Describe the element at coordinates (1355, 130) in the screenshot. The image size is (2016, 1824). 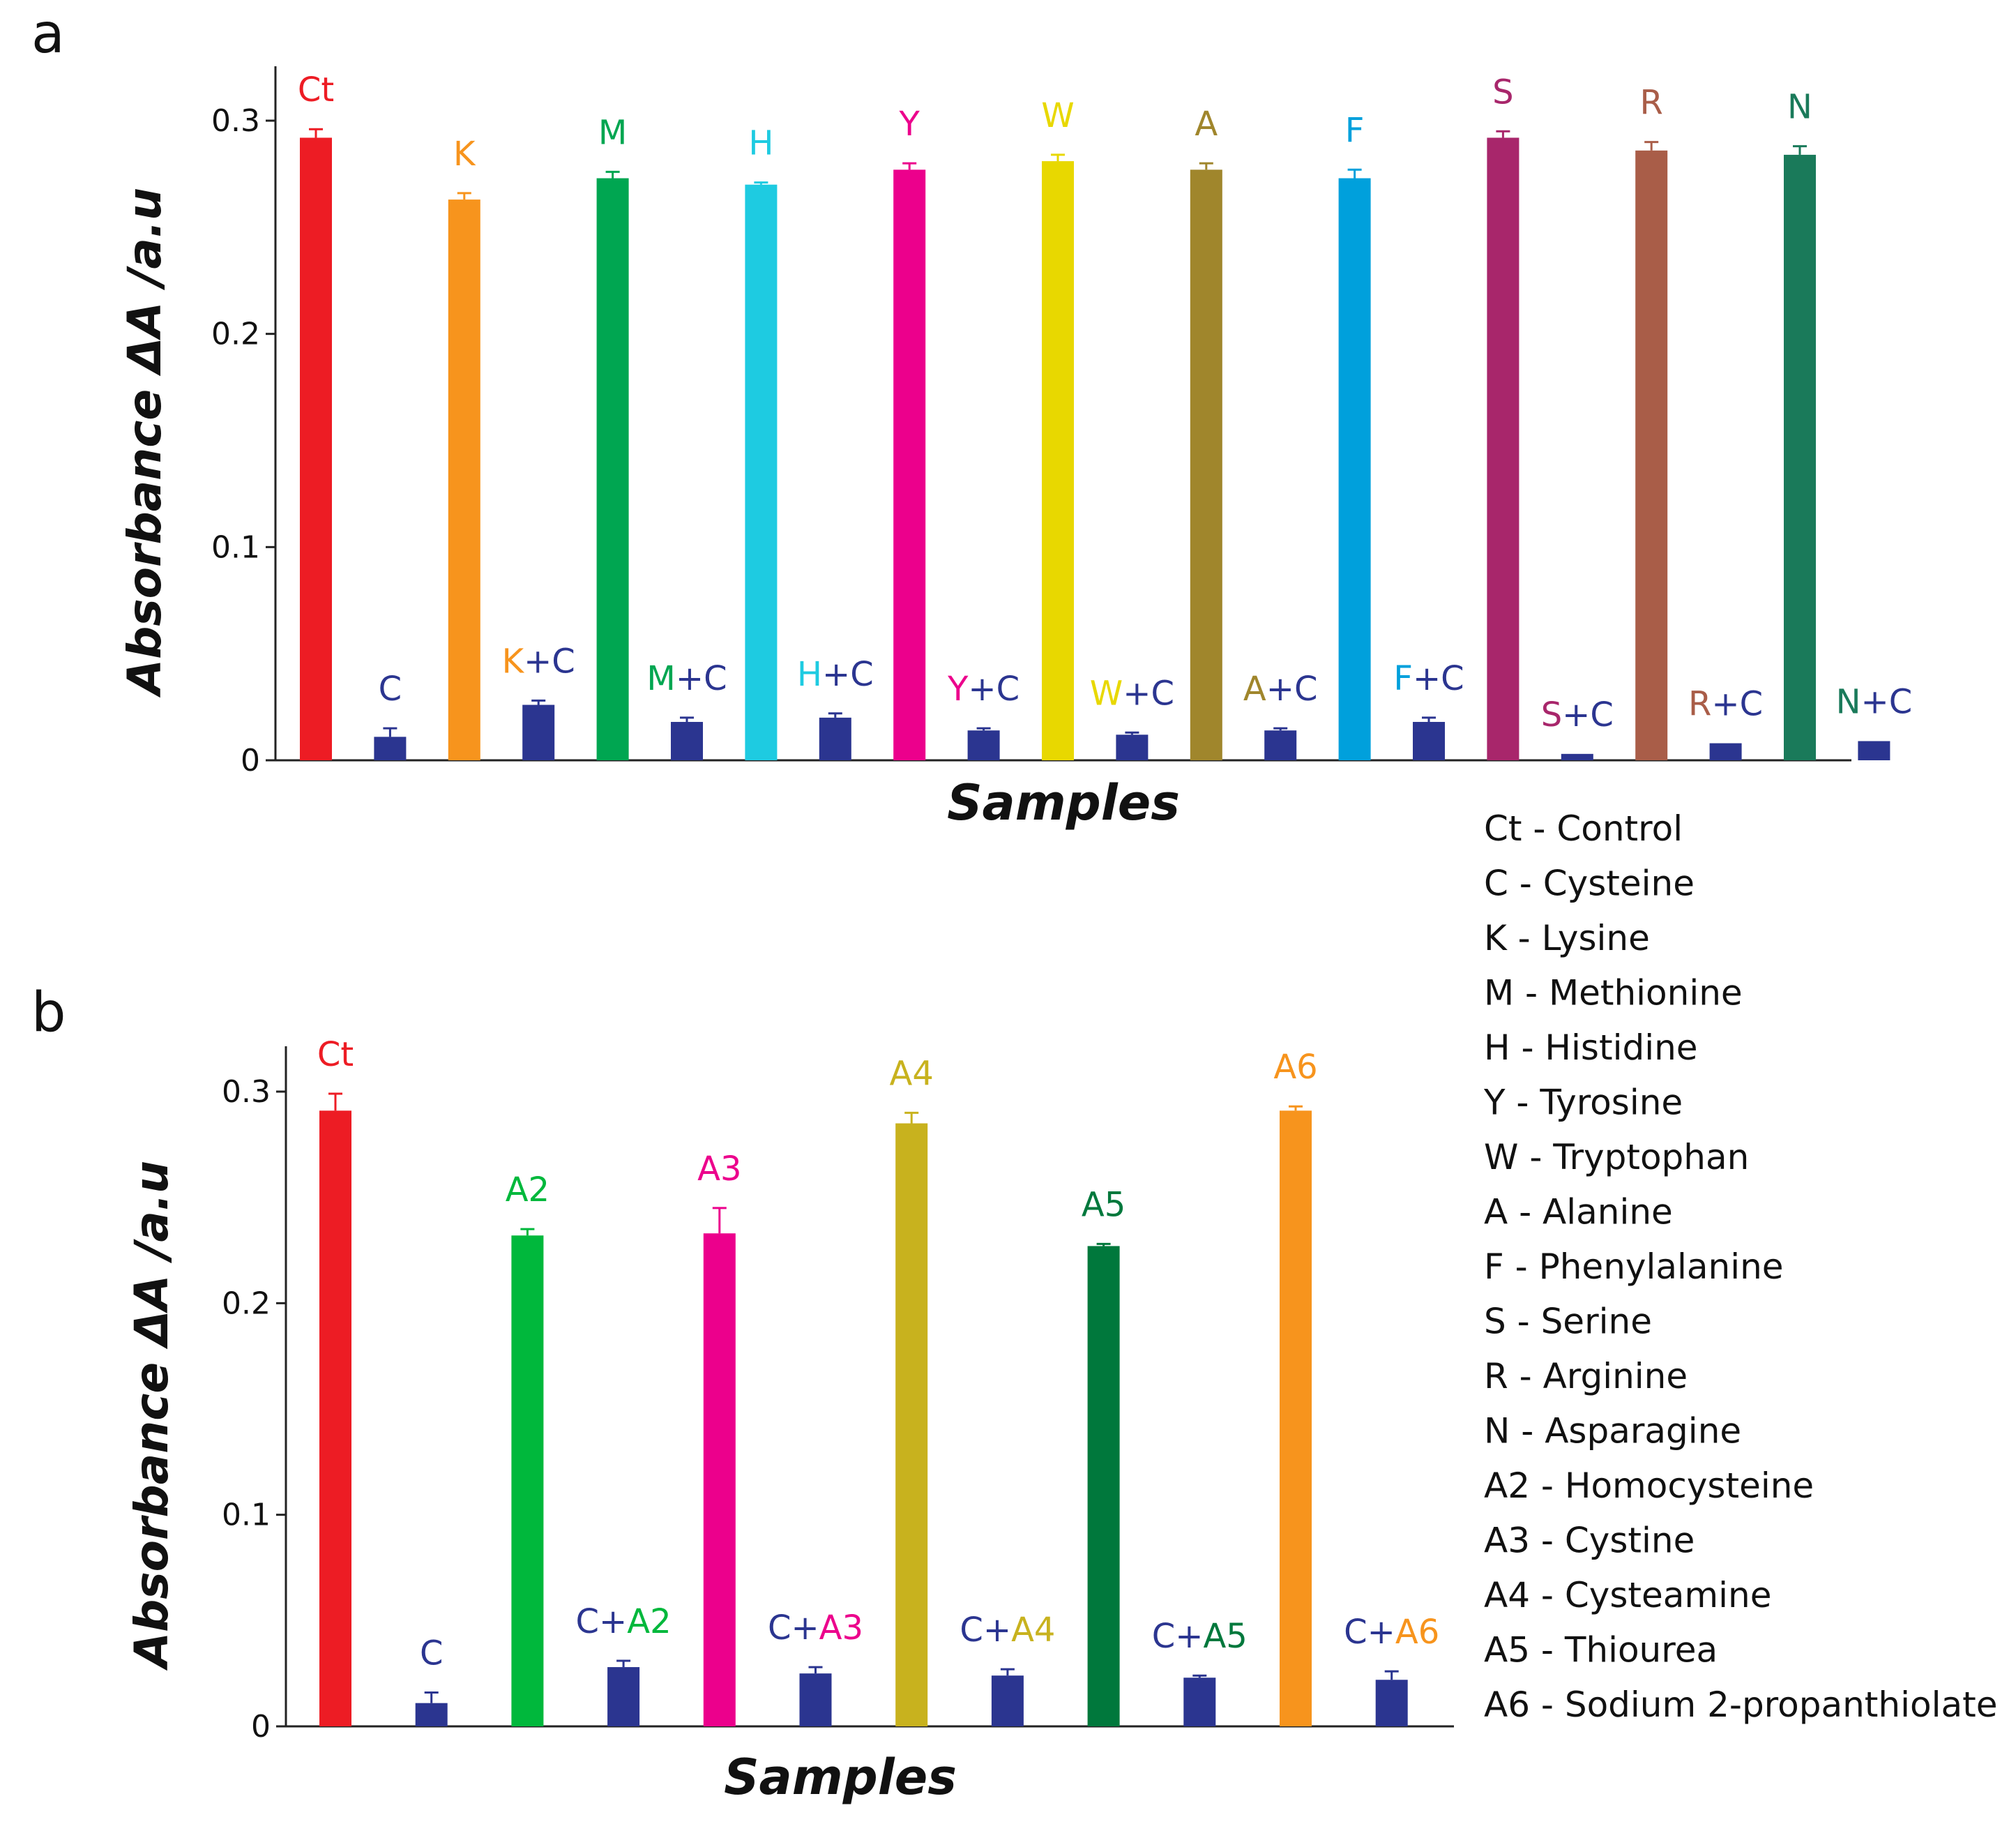
I see `bar-label: F` at that location.